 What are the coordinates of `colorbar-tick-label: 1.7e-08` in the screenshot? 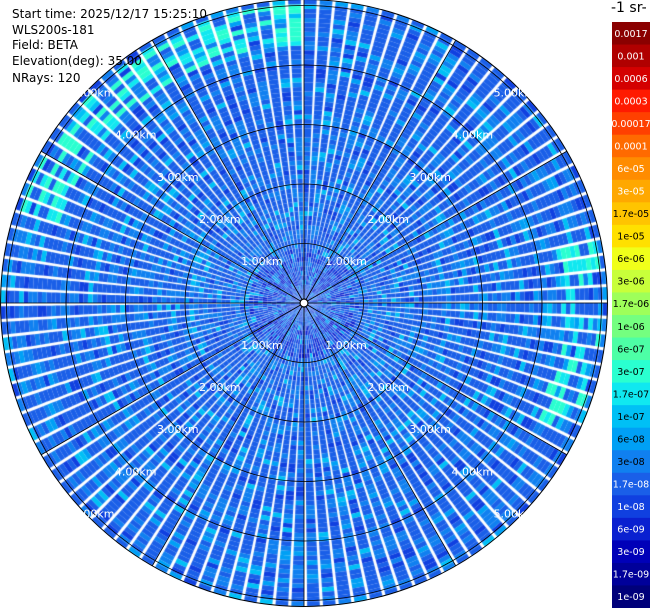 It's located at (631, 485).